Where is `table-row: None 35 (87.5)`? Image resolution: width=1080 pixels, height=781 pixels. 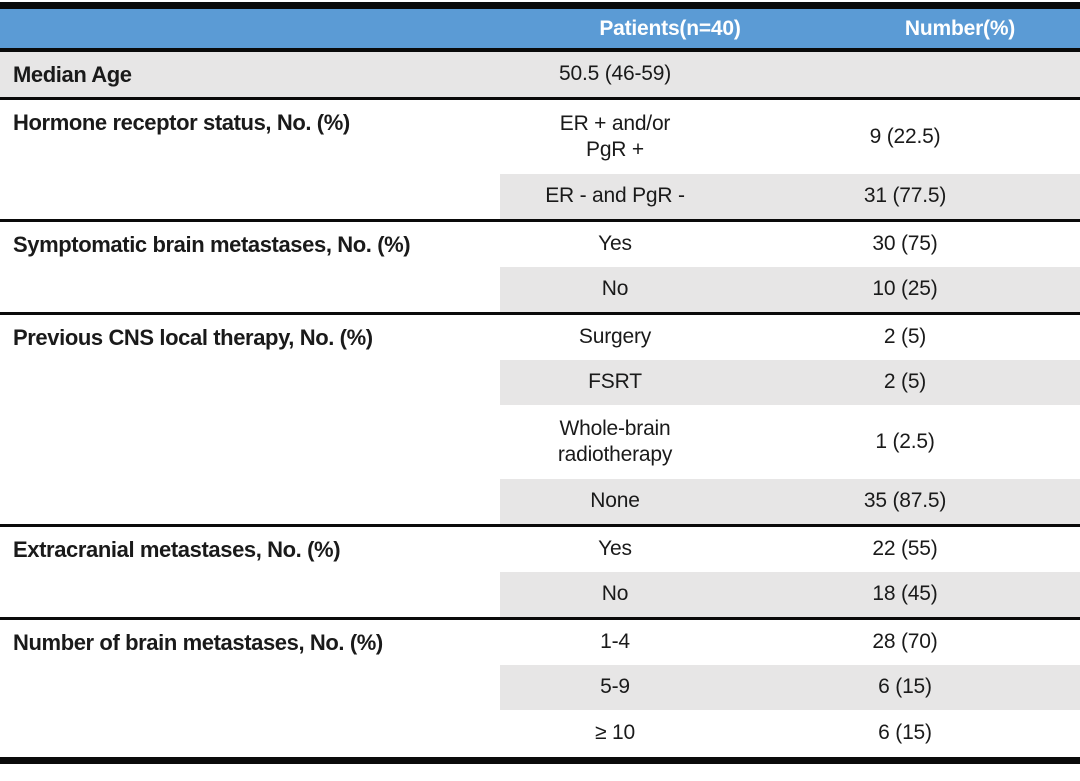
table-row: None 35 (87.5) is located at coordinates (540, 501).